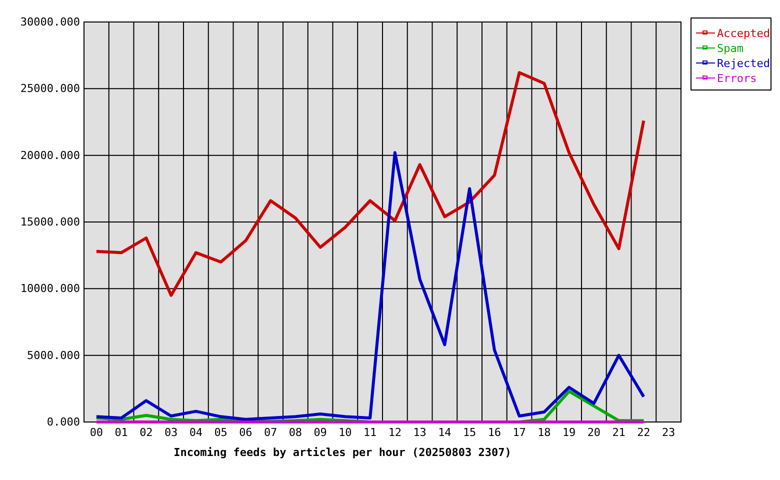 Image resolution: width=780 pixels, height=480 pixels. What do you see at coordinates (221, 432) in the screenshot?
I see `x-tick-label: 05` at bounding box center [221, 432].